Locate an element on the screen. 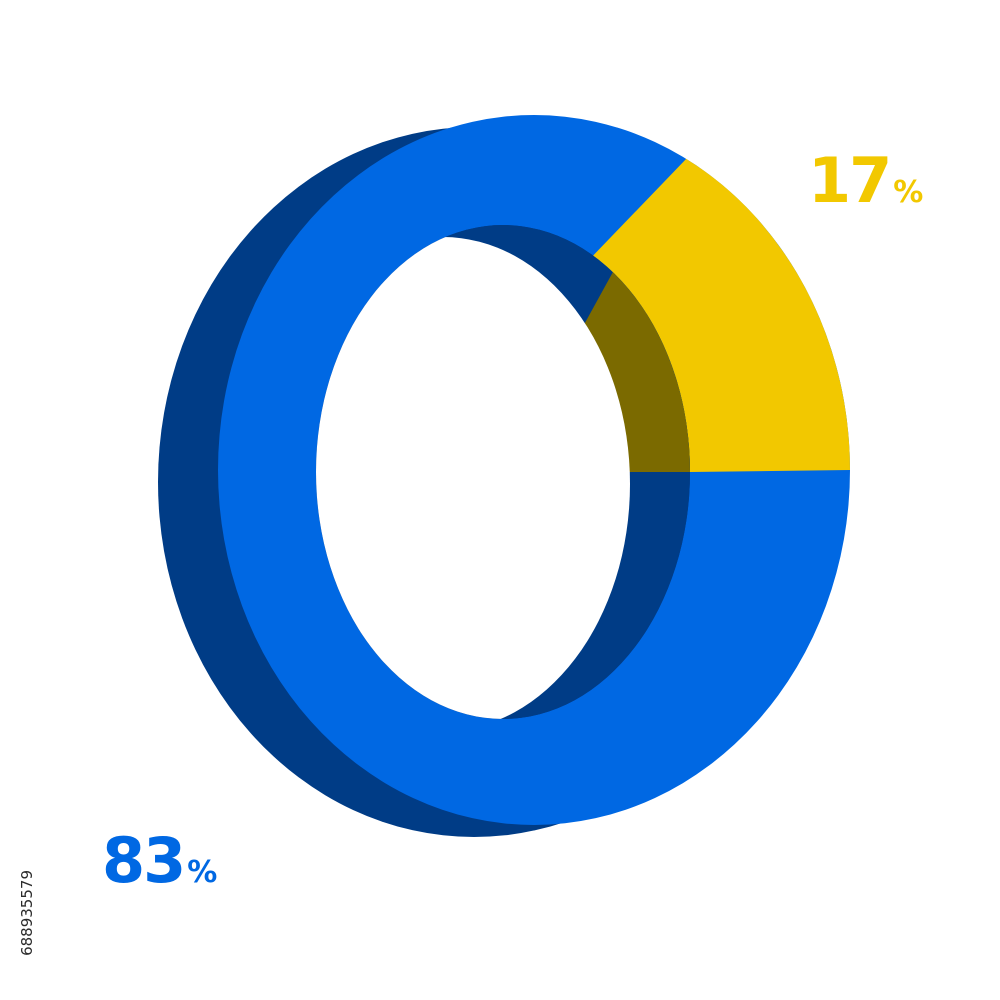 The height and width of the screenshot is (1000, 1000). label-83-number: 83 is located at coordinates (144, 860).